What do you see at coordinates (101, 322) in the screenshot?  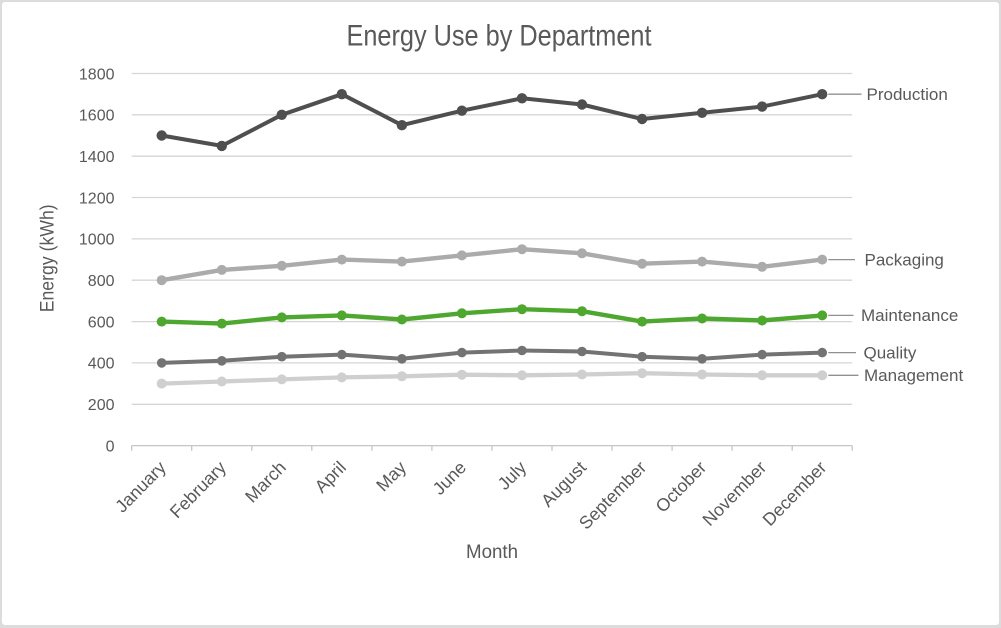 I see `svg-text: 600` at bounding box center [101, 322].